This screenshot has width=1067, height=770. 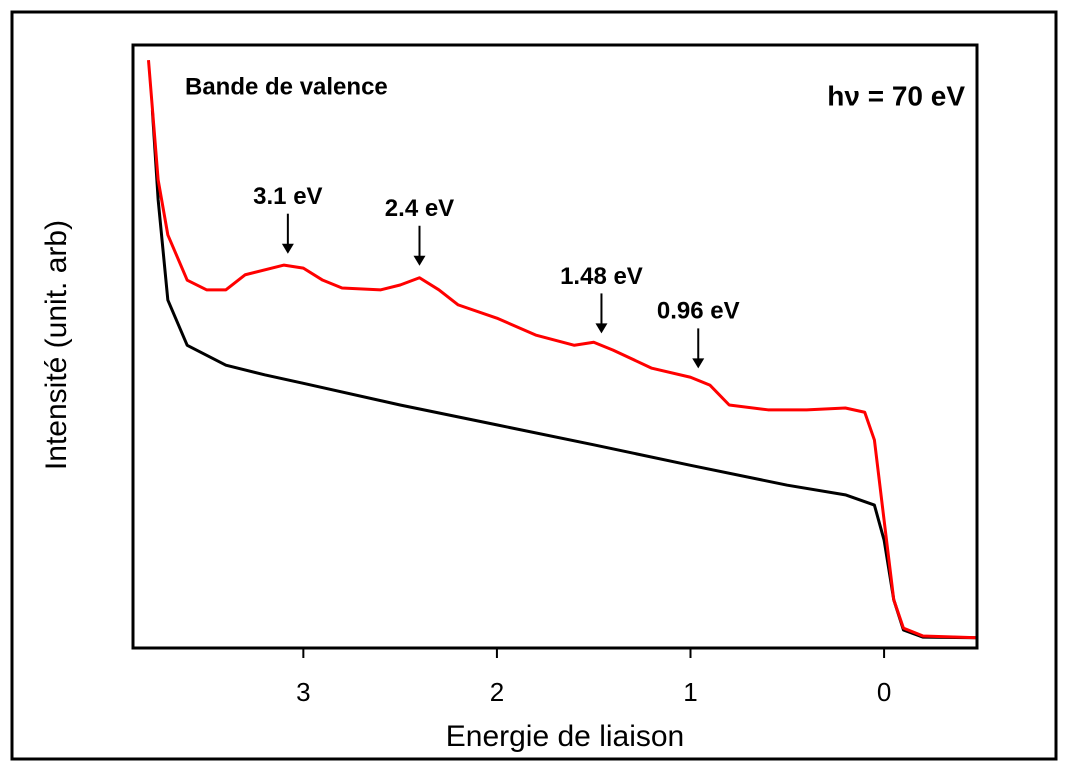 What do you see at coordinates (698, 311) in the screenshot?
I see `annotation-label: 0.96 eV` at bounding box center [698, 311].